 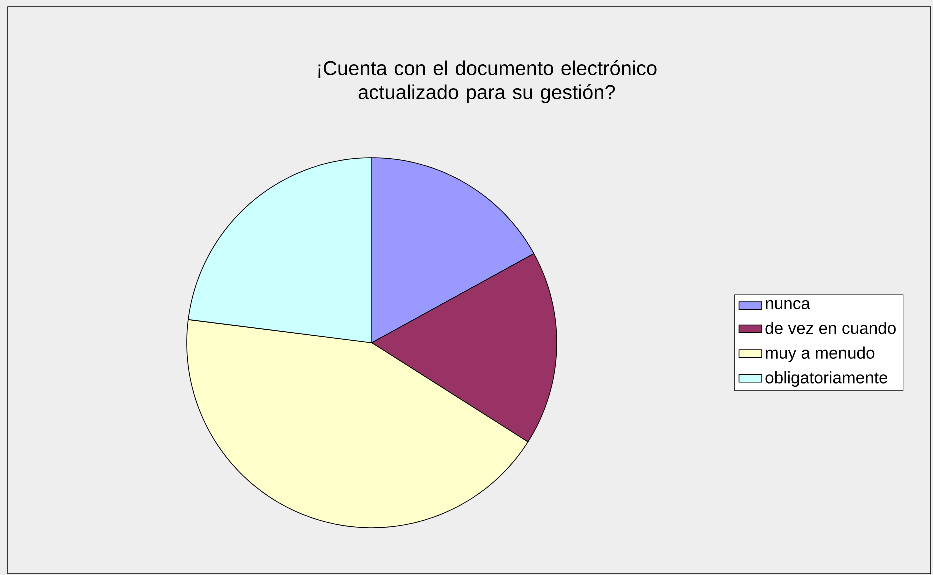 I want to click on legend-label: obligatoriamente, so click(x=827, y=380).